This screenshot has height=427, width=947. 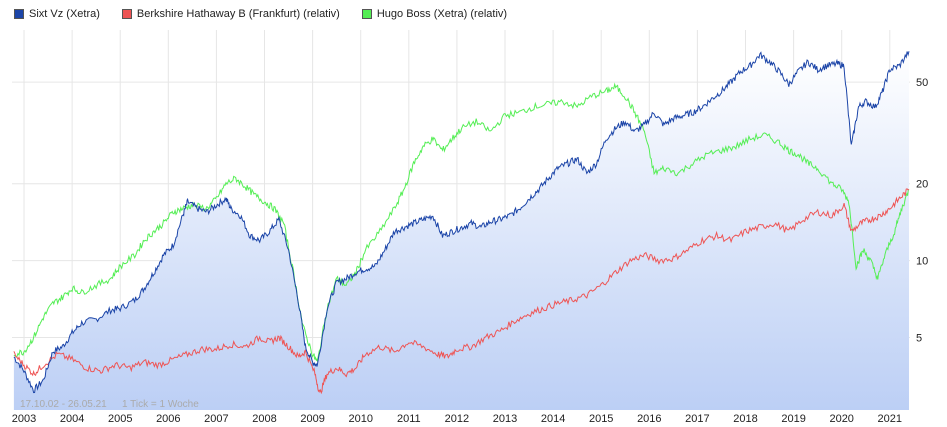 What do you see at coordinates (793, 419) in the screenshot?
I see `x-tick-label: 2019` at bounding box center [793, 419].